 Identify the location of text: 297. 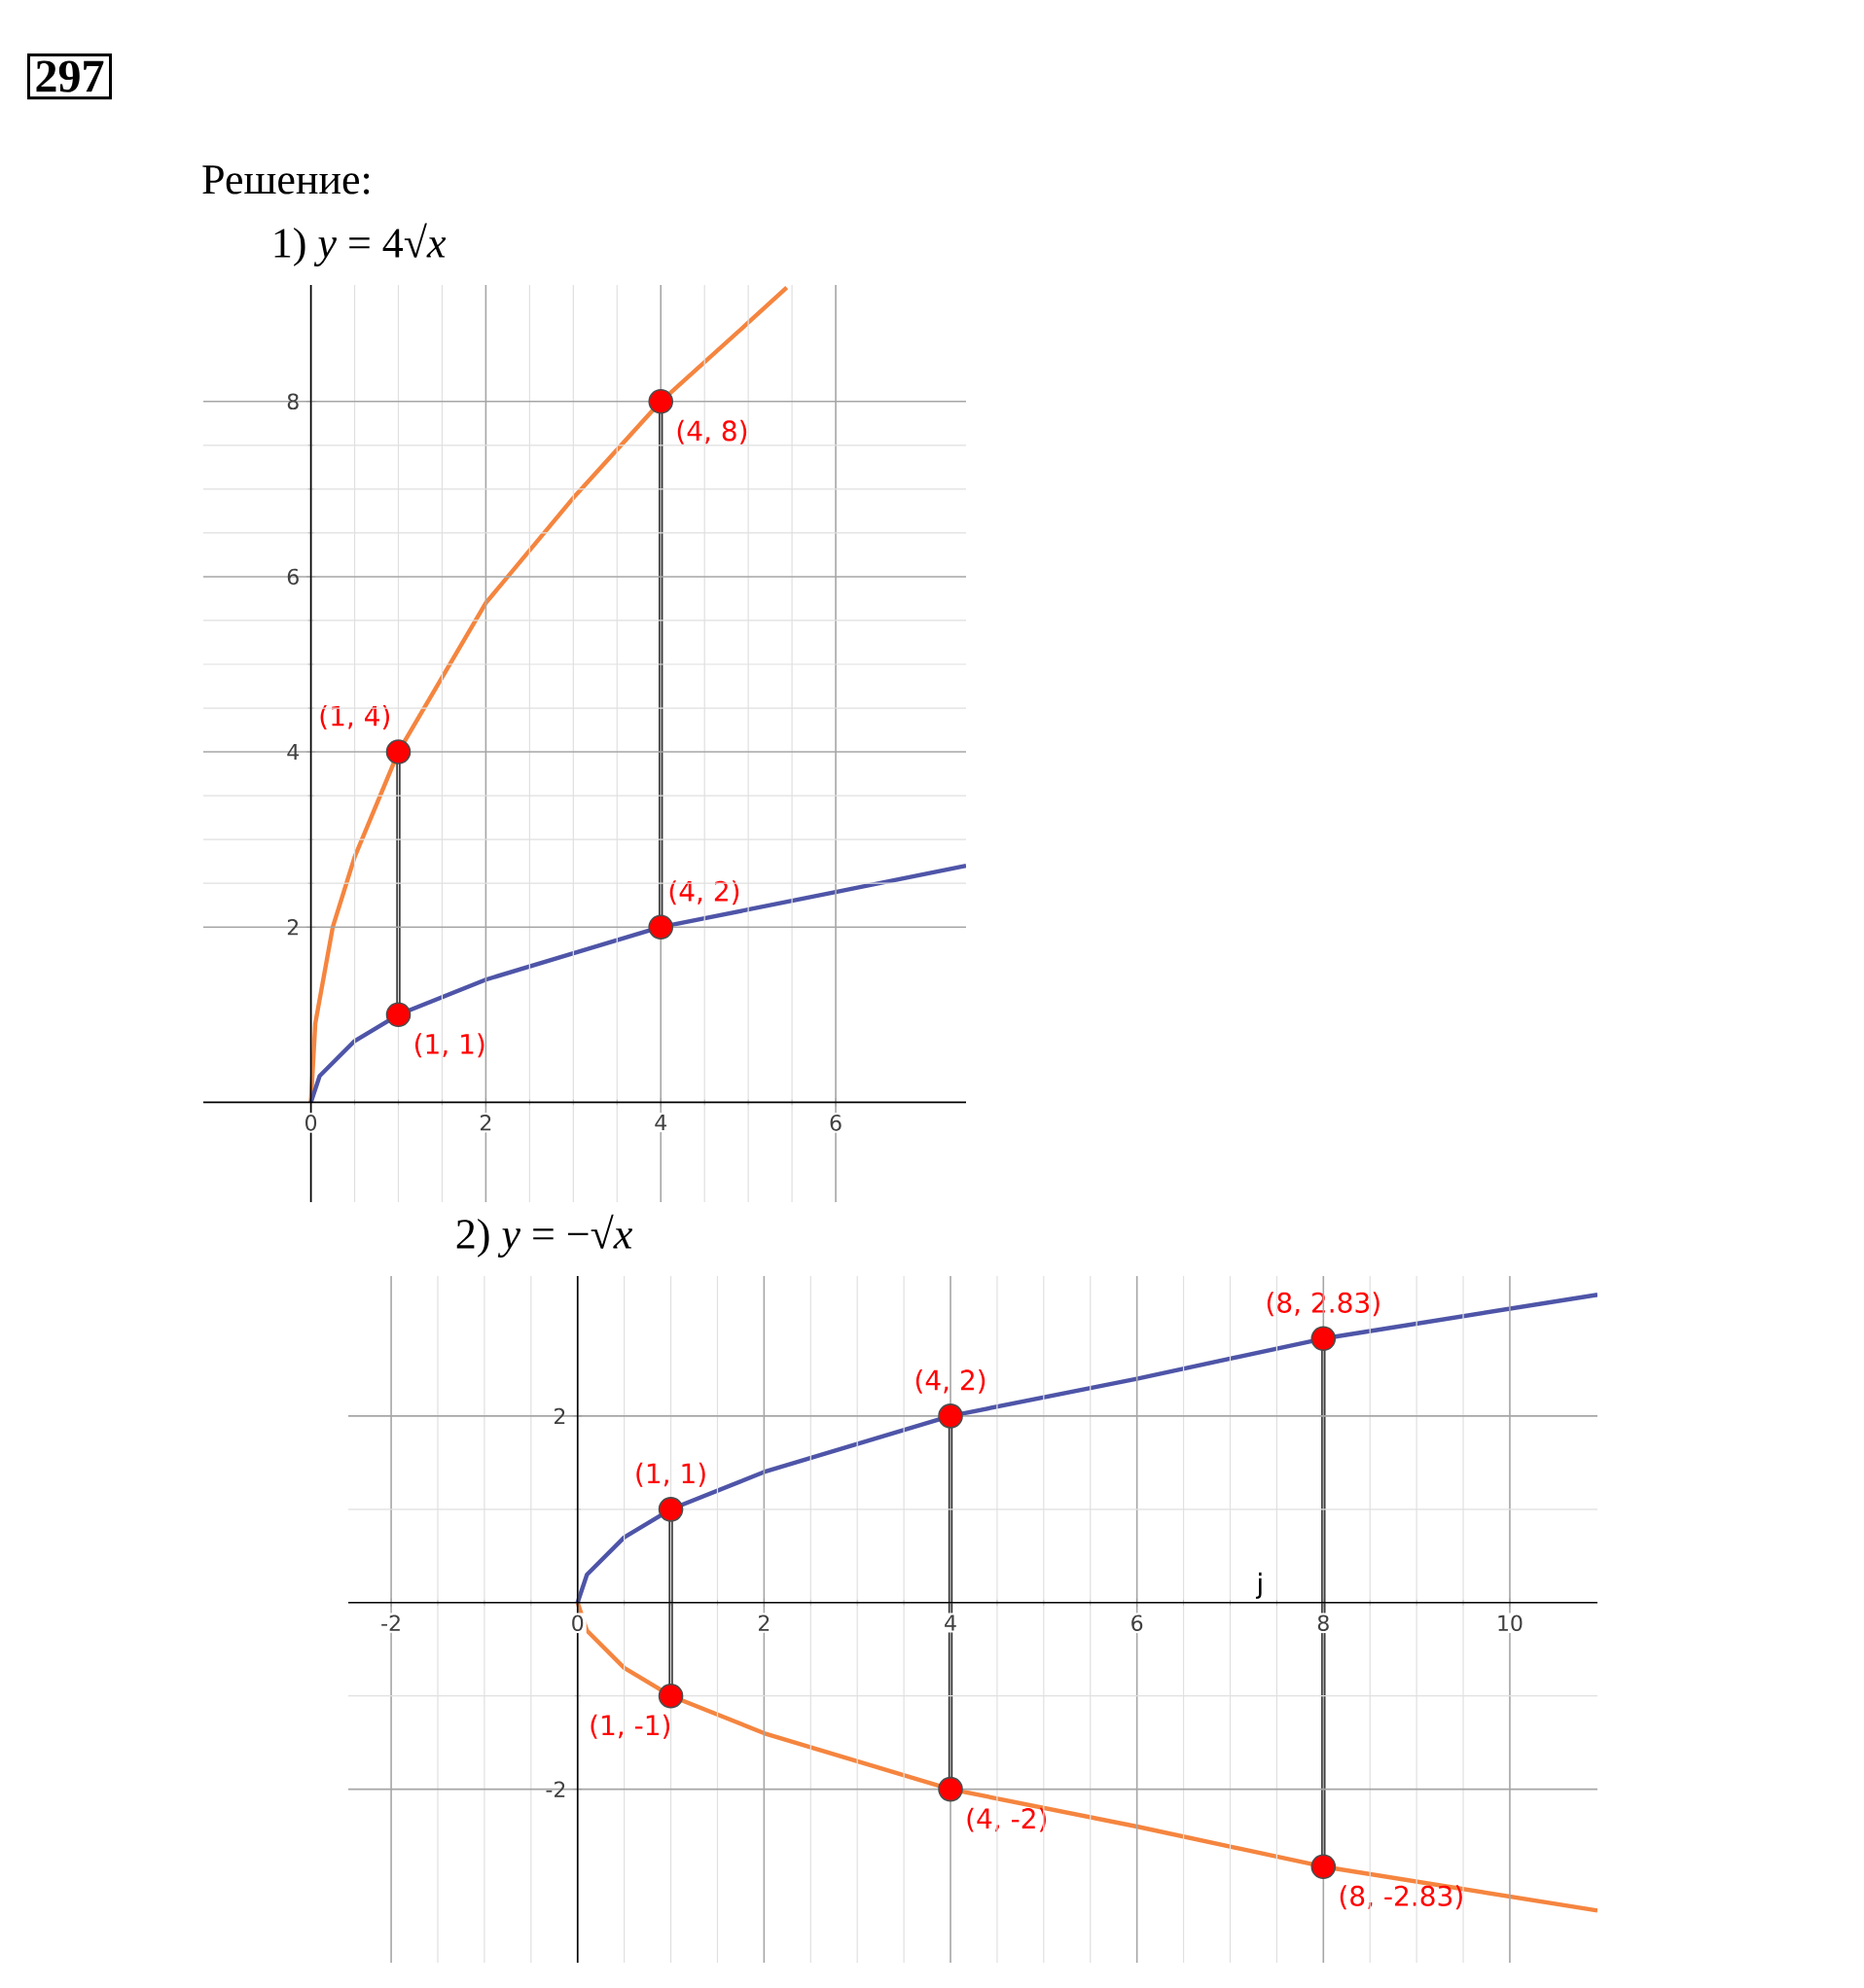
(70, 76).